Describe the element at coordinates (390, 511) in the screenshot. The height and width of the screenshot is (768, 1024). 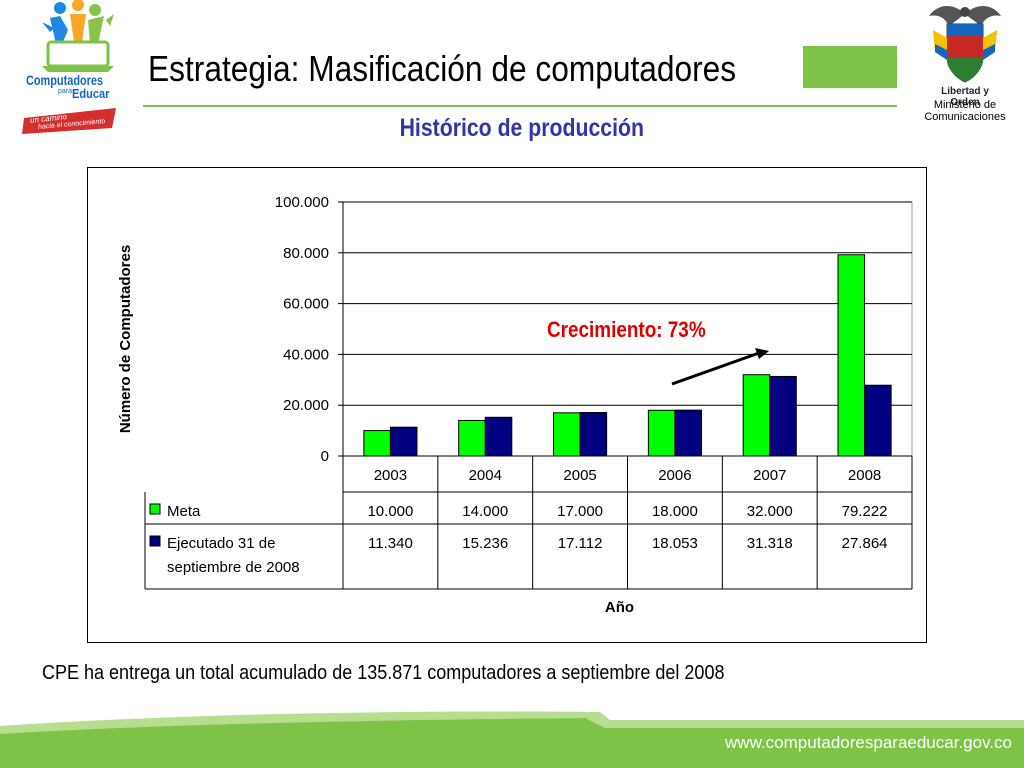
I see `data-label: 10.000` at that location.